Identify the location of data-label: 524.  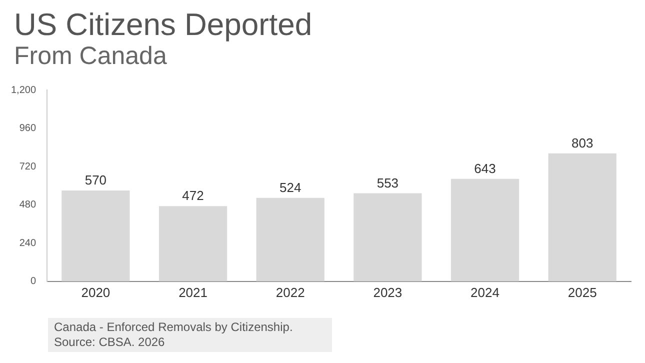
(290, 187).